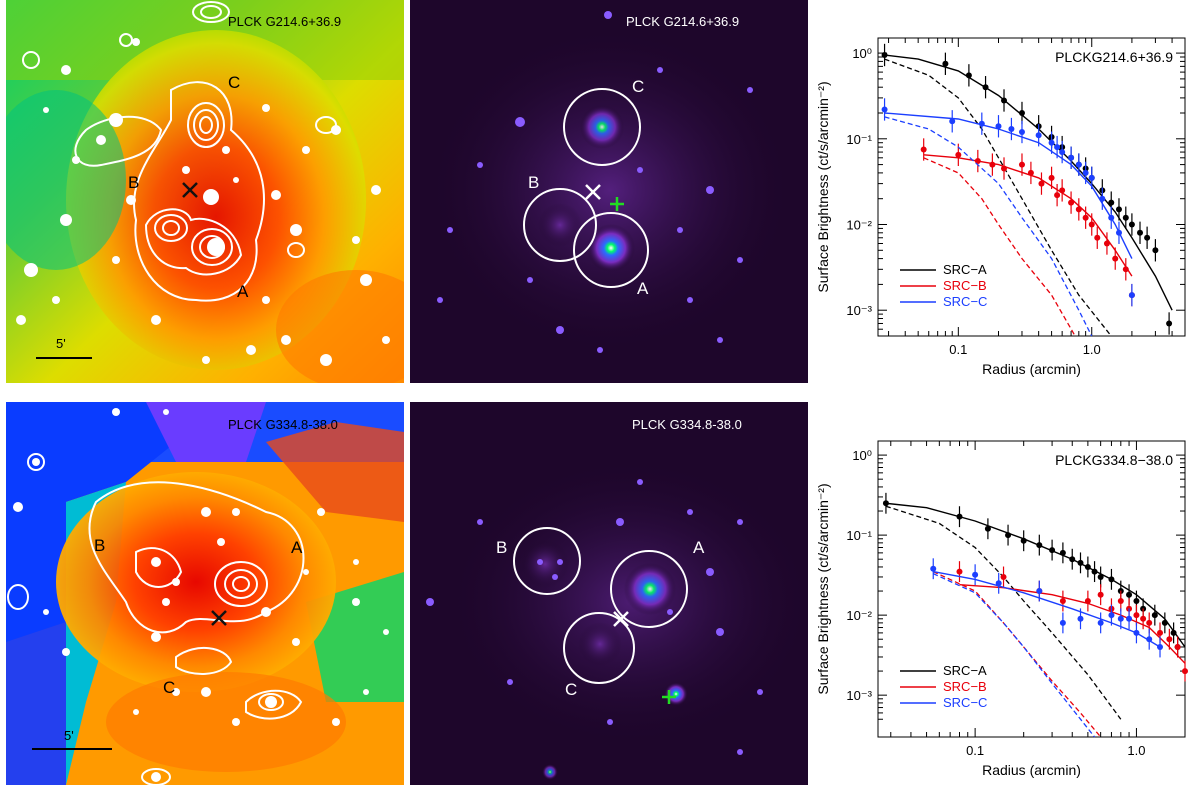  What do you see at coordinates (1047, 609) in the screenshot?
I see `series-2-model-line` at bounding box center [1047, 609].